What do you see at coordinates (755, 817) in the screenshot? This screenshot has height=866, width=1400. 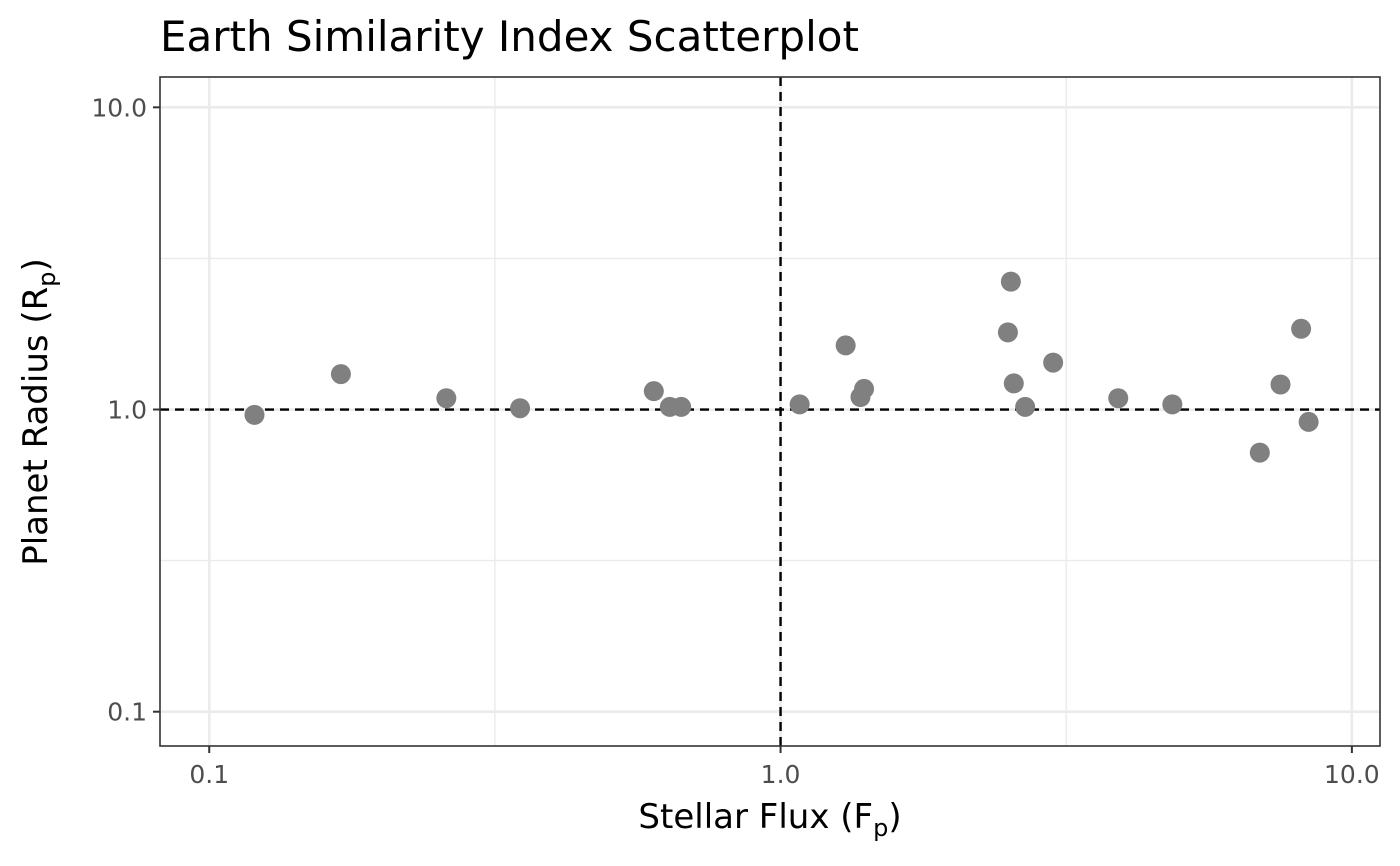 I see `x-axis-title-main: Stellar Flux (F` at bounding box center [755, 817].